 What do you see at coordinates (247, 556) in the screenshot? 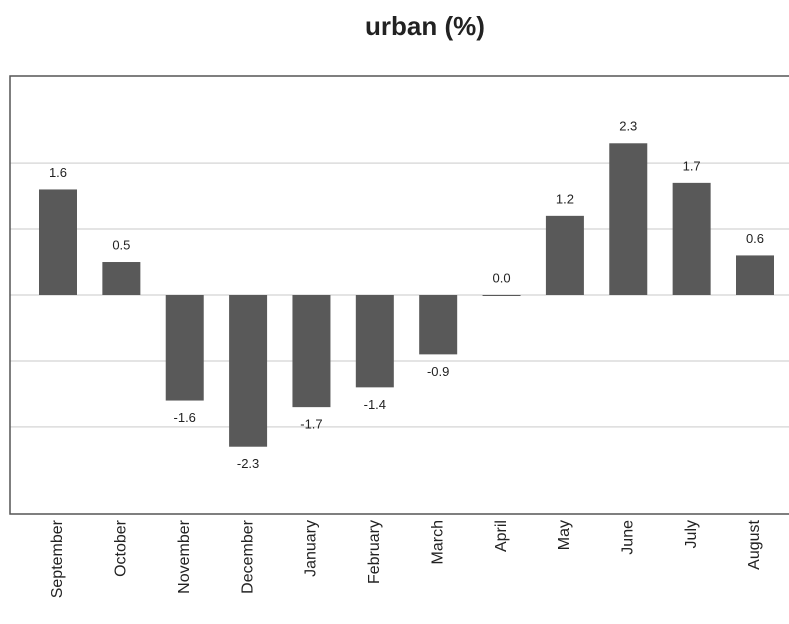
I see `x-tick-label: December` at bounding box center [247, 556].